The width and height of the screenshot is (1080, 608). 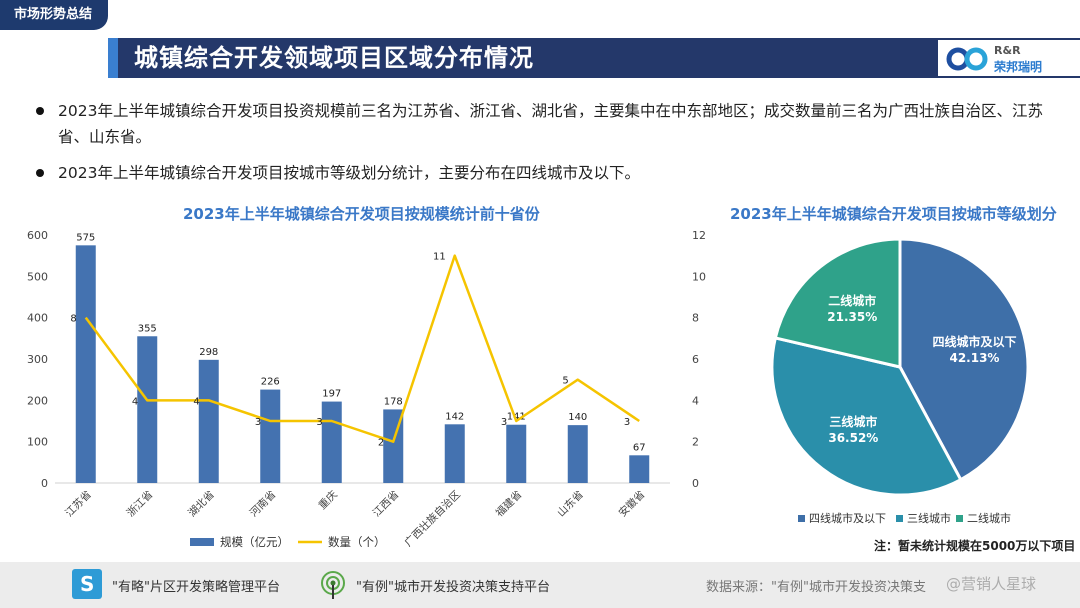 I want to click on logo-icon, so click(x=967, y=59).